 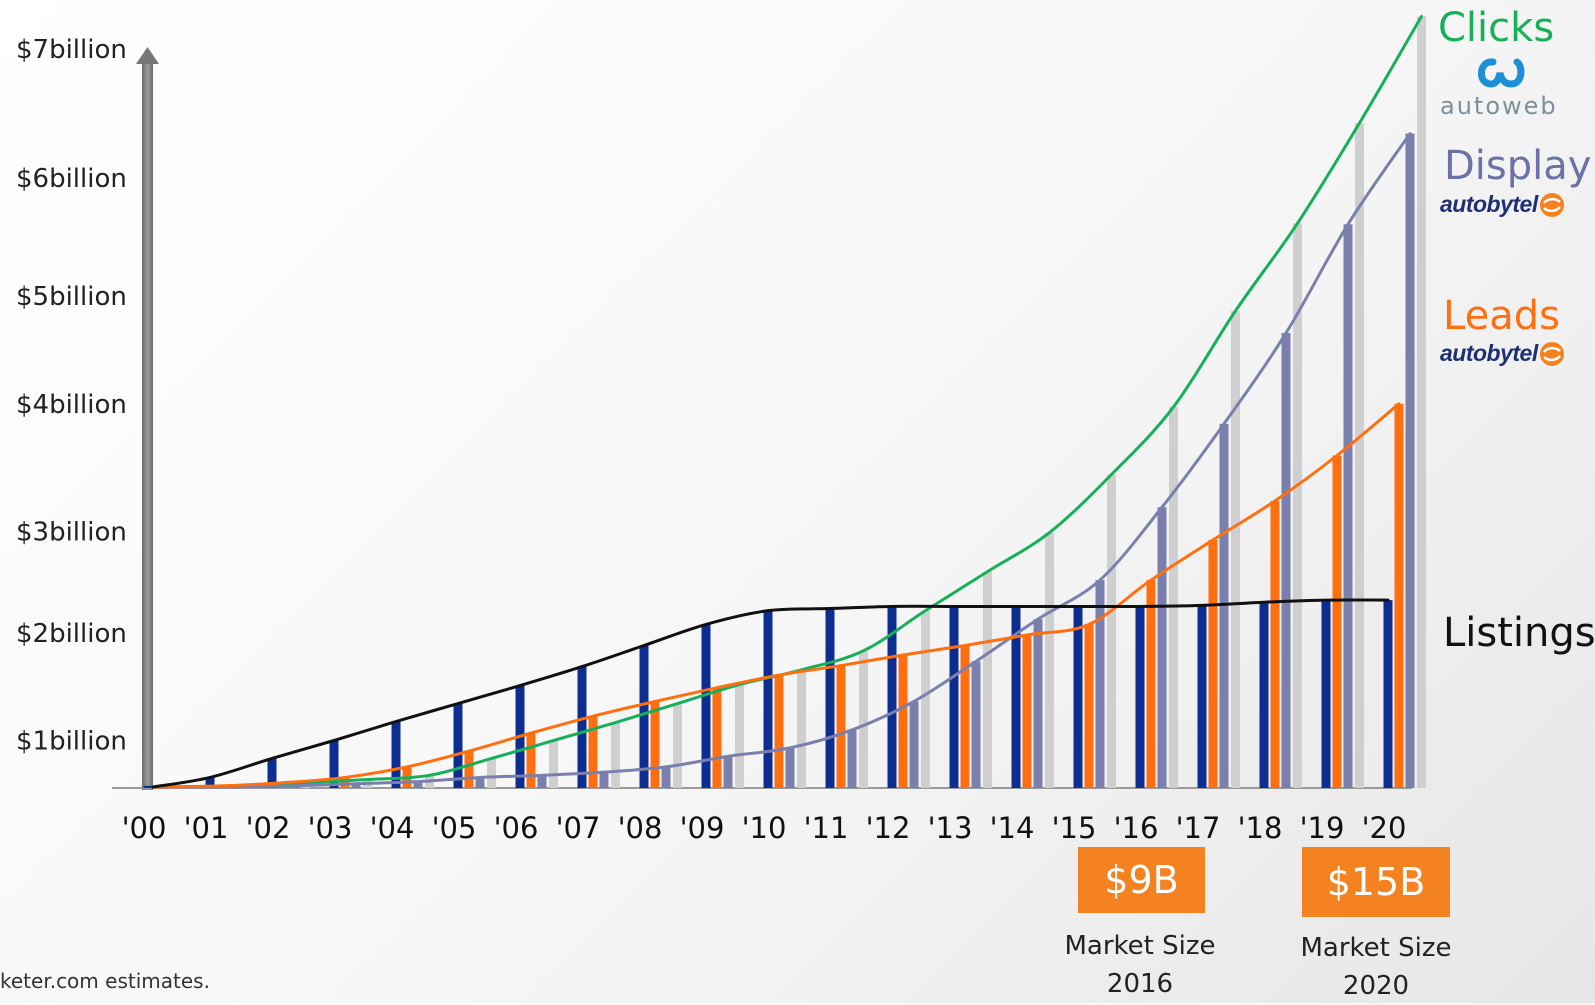 I want to click on x-tick-label: '12, so click(x=888, y=828).